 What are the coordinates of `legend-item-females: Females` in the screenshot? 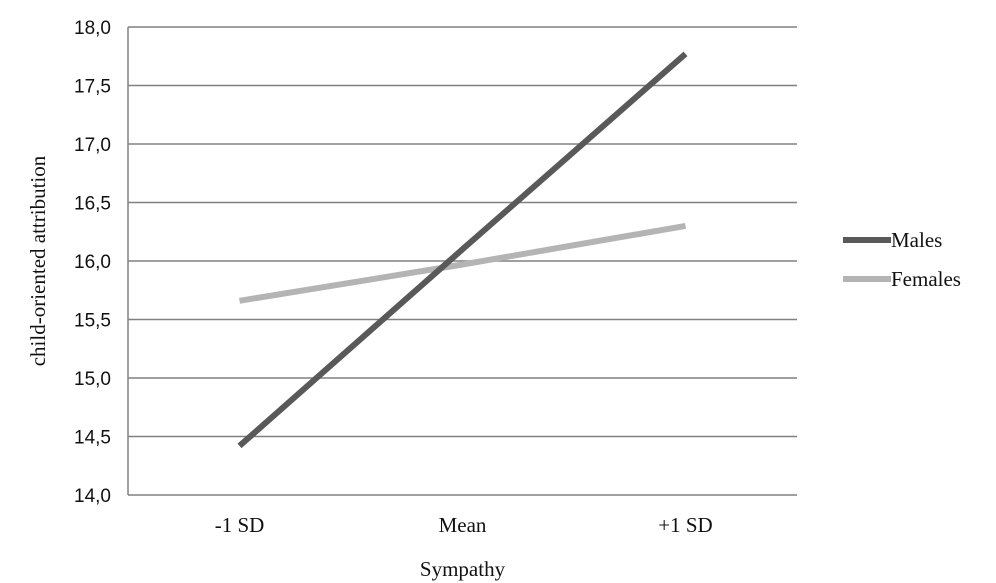 It's located at (902, 279).